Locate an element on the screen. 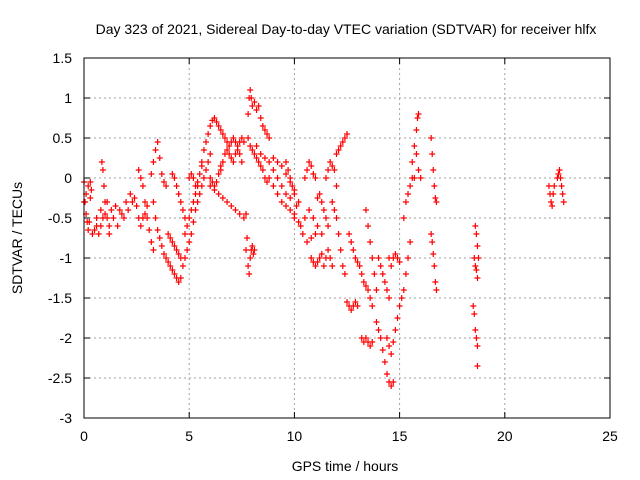  y-tick-label: 1.5 is located at coordinates (63, 58).